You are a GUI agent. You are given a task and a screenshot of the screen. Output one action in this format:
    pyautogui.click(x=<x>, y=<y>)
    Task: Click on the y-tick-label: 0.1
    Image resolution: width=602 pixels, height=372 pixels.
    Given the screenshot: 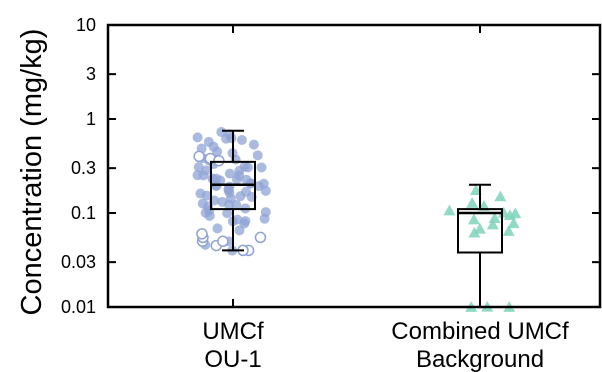 What is the action you would take?
    pyautogui.click(x=83, y=213)
    